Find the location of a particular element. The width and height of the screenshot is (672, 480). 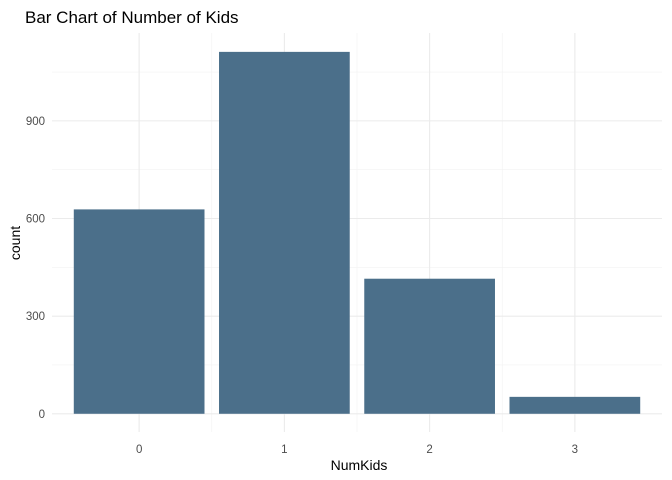

y-tick-label: 300 is located at coordinates (35, 317).